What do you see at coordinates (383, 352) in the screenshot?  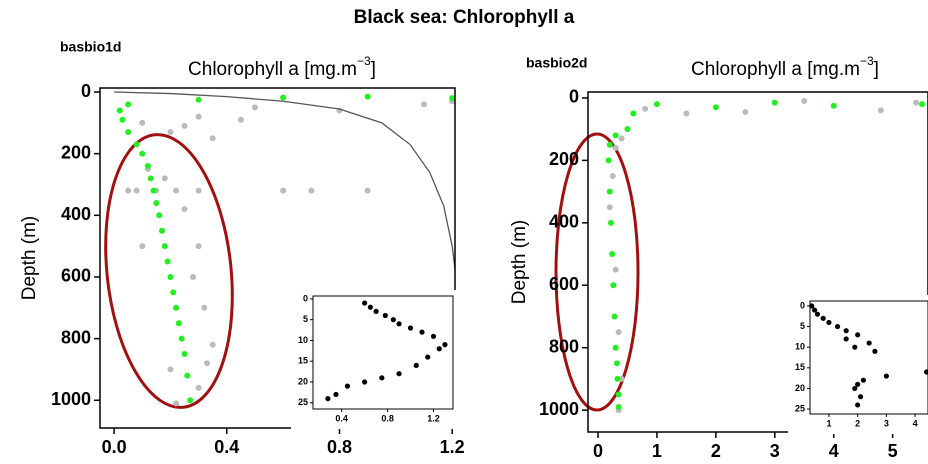 I see `inset-frame` at bounding box center [383, 352].